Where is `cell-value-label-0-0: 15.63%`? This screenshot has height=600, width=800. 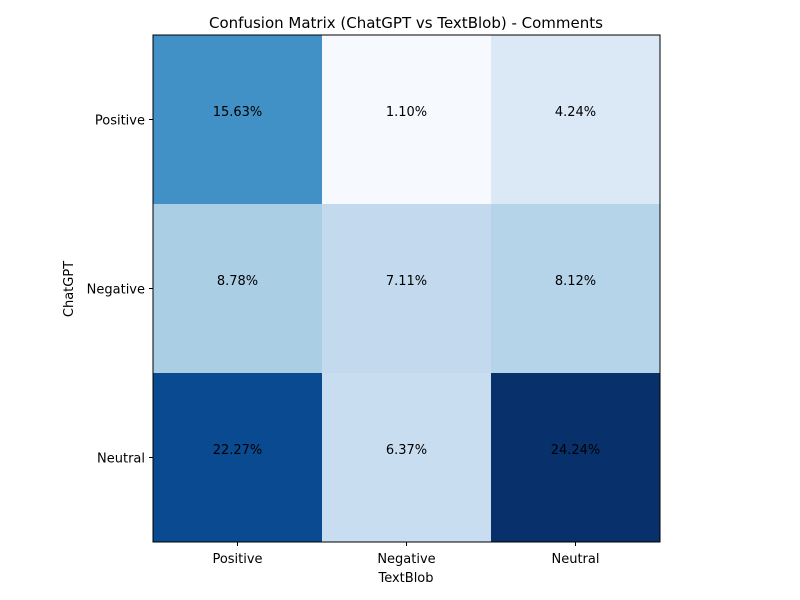 cell-value-label-0-0: 15.63% is located at coordinates (238, 112).